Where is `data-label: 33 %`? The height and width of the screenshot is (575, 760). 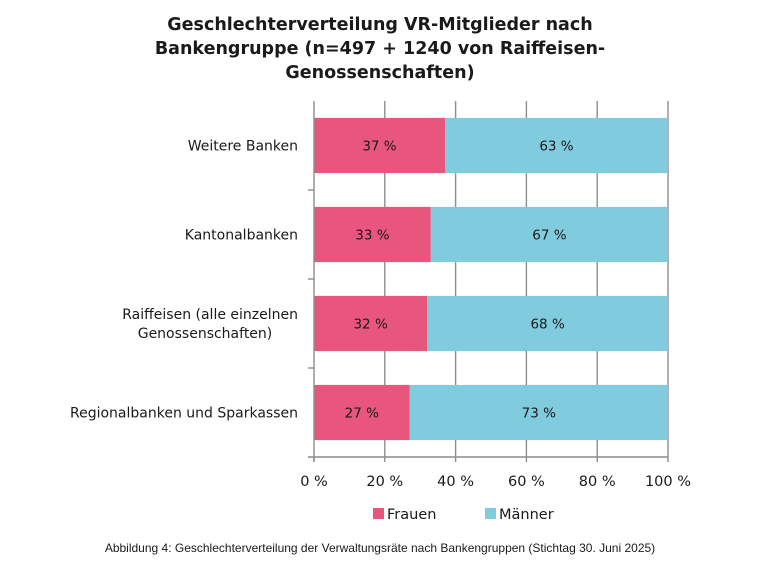
data-label: 33 % is located at coordinates (372, 236).